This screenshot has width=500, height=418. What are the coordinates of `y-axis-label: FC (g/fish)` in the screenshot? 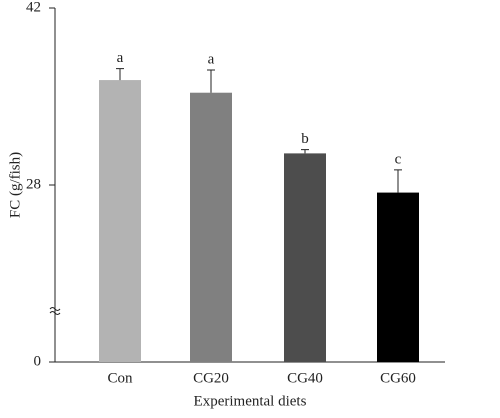 It's located at (15, 185).